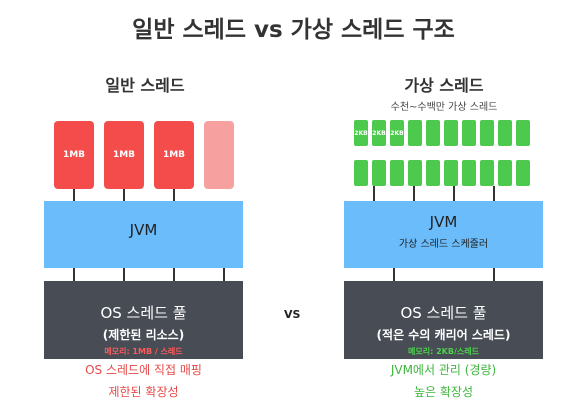 This screenshot has height=406, width=587. What do you see at coordinates (74, 155) in the screenshot?
I see `os-thread-1: 1MB` at bounding box center [74, 155].